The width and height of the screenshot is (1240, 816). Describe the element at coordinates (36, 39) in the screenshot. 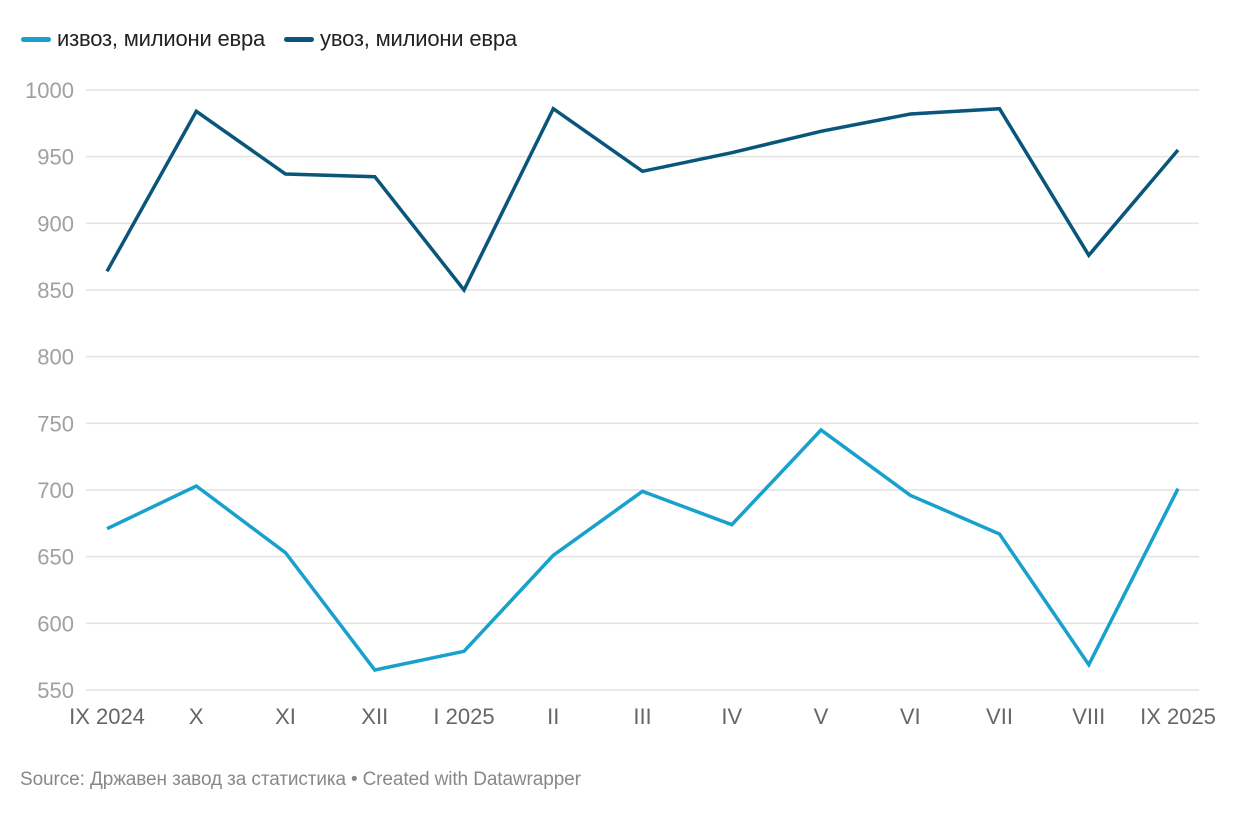

I see `legend-swatch-export` at that location.